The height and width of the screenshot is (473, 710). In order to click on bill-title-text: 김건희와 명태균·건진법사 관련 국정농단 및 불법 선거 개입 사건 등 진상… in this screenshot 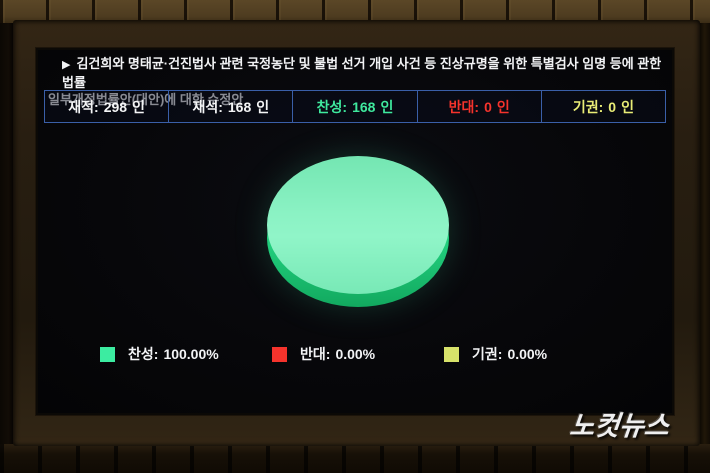, I will do `click(362, 73)`.